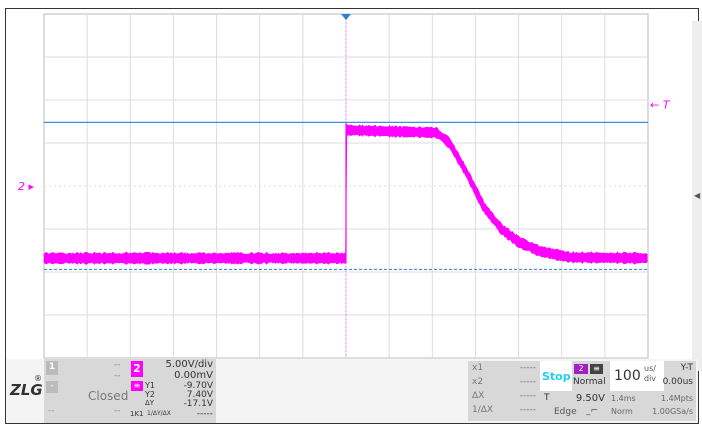 Image resolution: width=702 pixels, height=427 pixels. Describe the element at coordinates (596, 369) in the screenshot. I see `trigger-coupling-icon: ≡` at that location.